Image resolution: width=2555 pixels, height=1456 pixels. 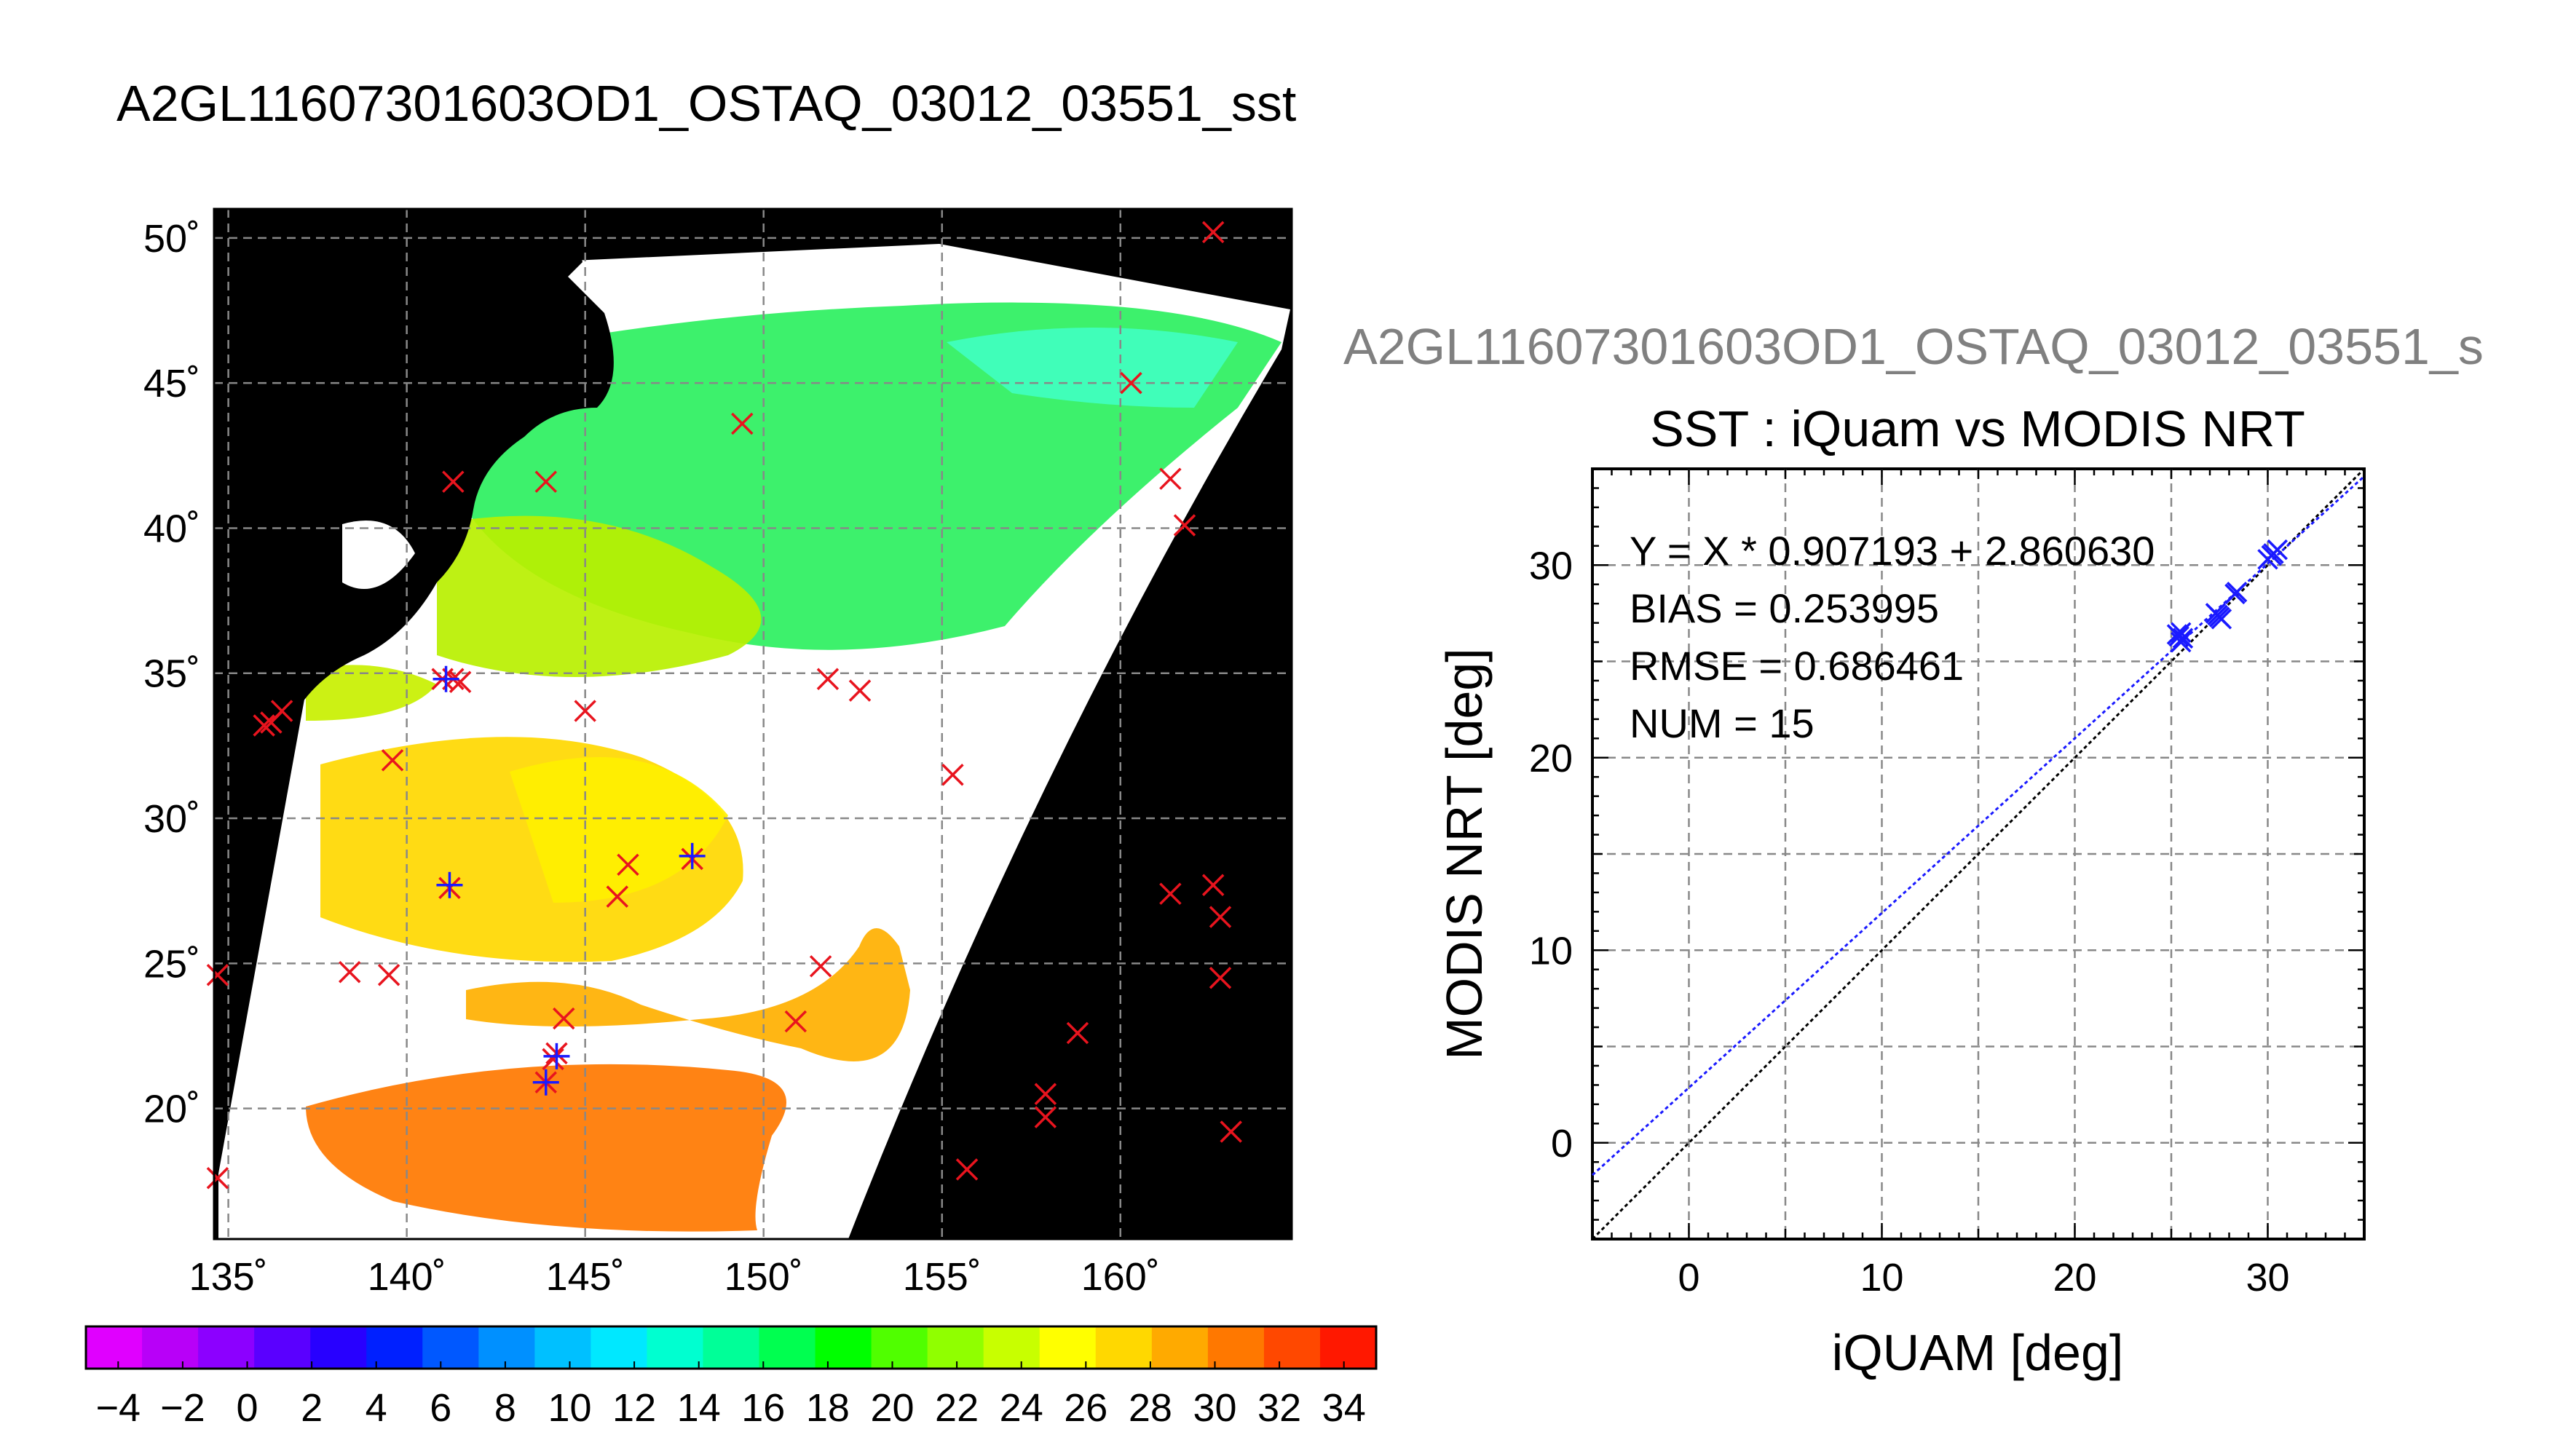 What do you see at coordinates (1881, 1277) in the screenshot?
I see `scatter-xtick-label-10: 10` at bounding box center [1881, 1277].